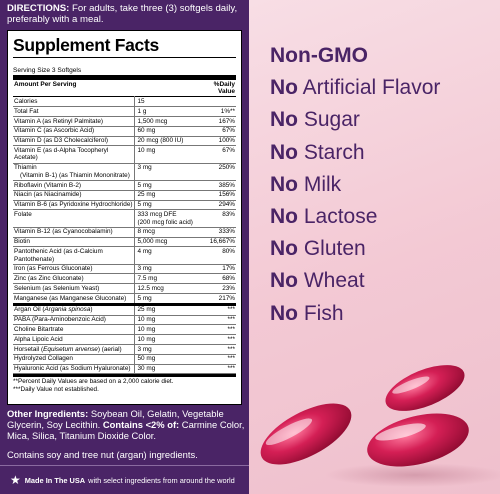 This screenshot has height=494, width=500. I want to click on nutrient-daily-value: 67%, so click(228, 150).